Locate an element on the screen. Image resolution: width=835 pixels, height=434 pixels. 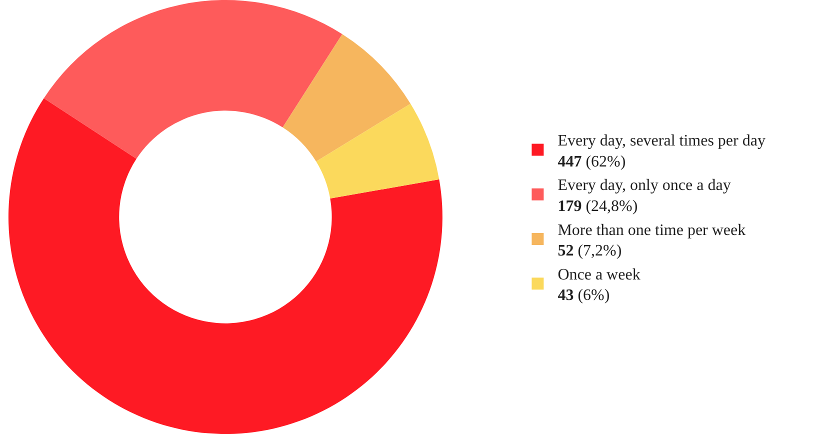
legend-label: More than one time per week is located at coordinates (652, 230).